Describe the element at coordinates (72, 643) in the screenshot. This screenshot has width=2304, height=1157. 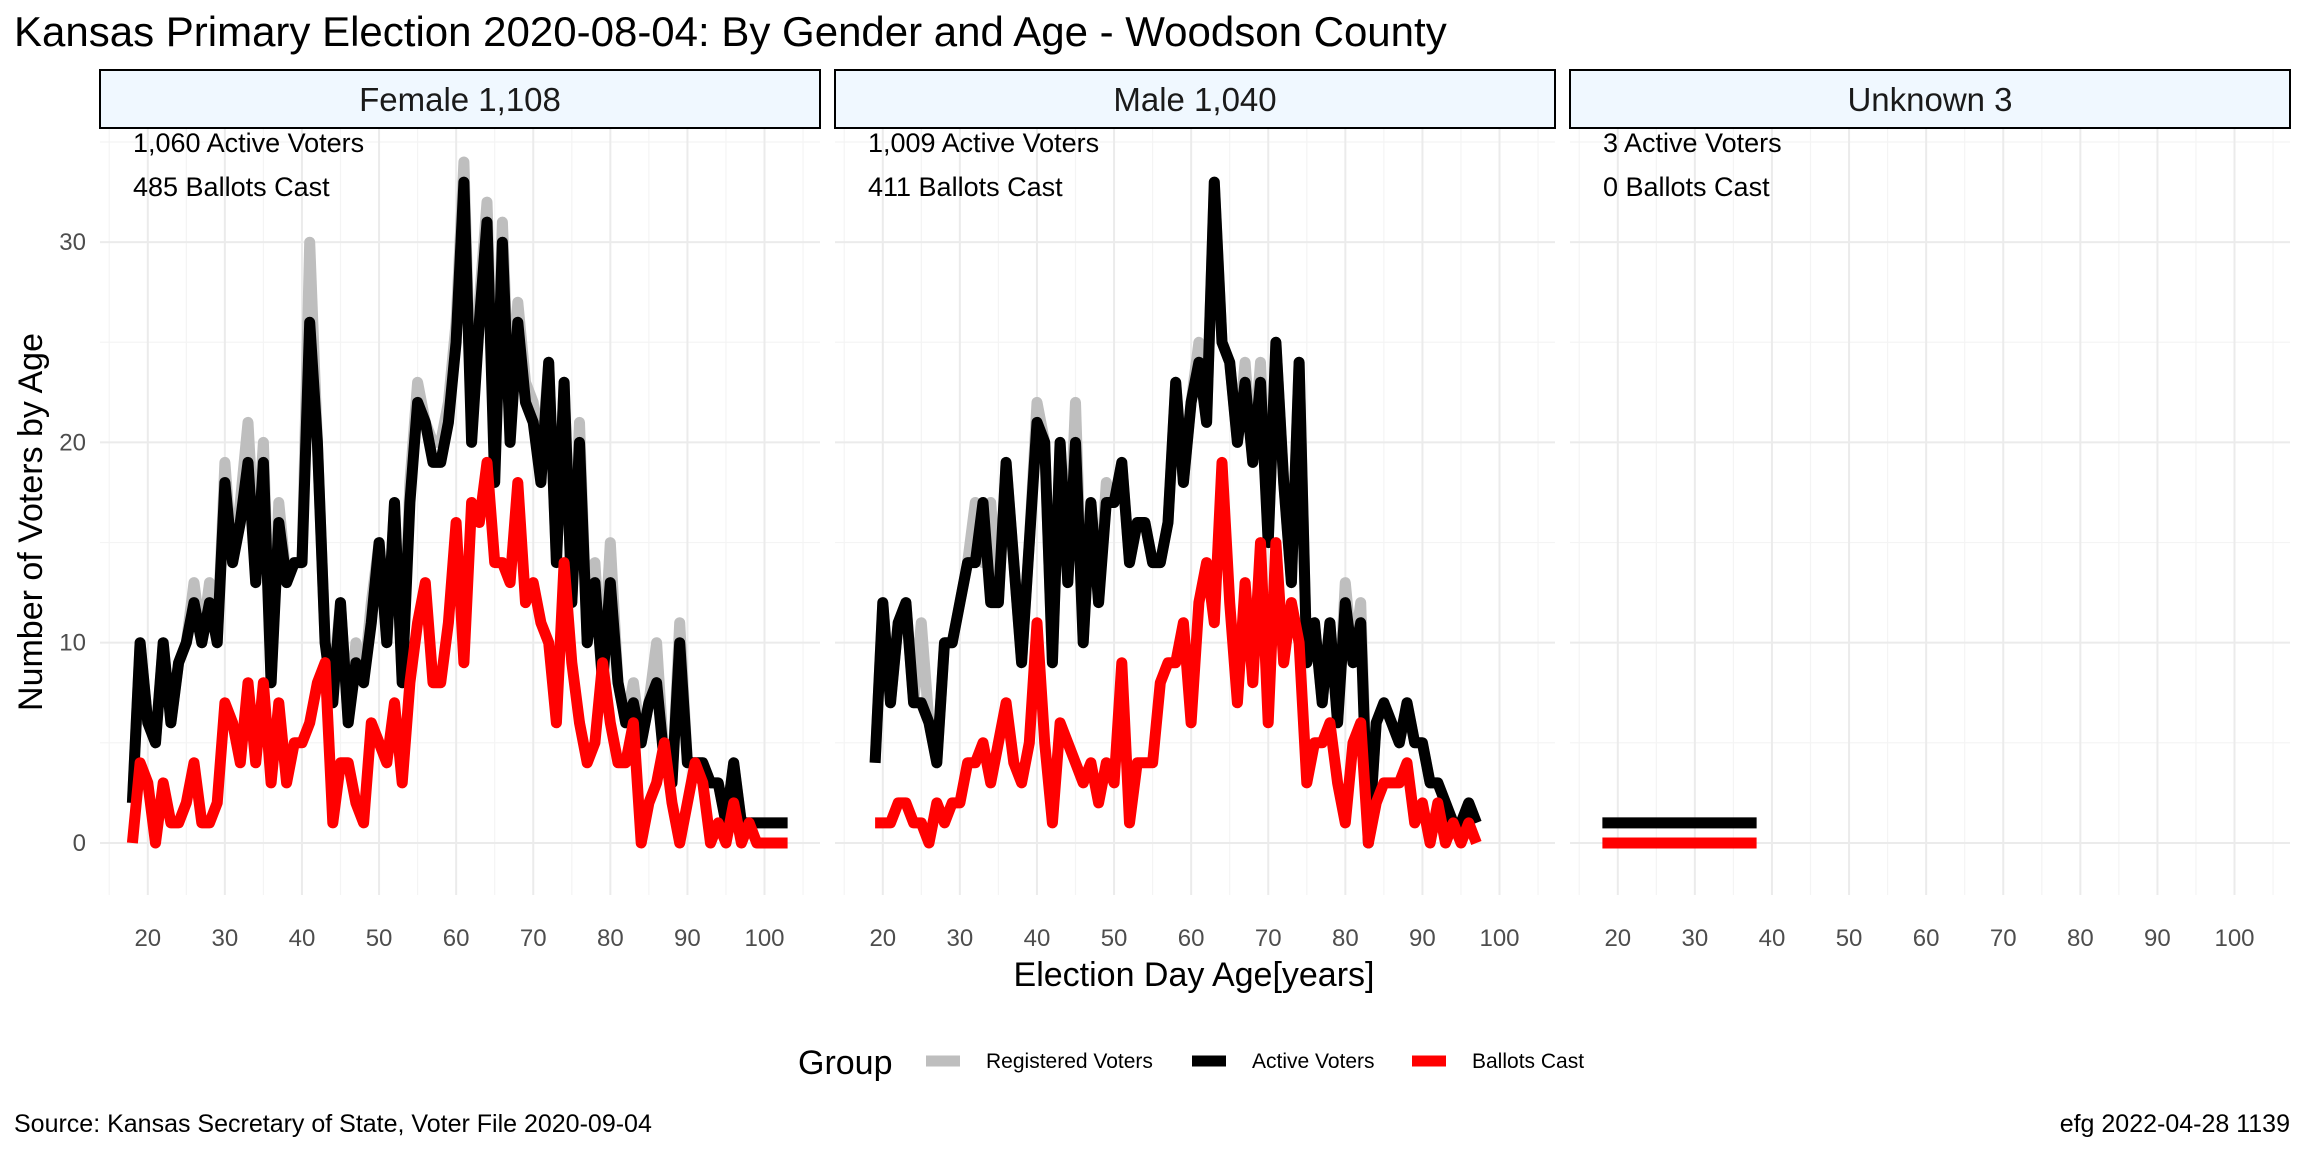
I see `y-tick-label: 10` at that location.